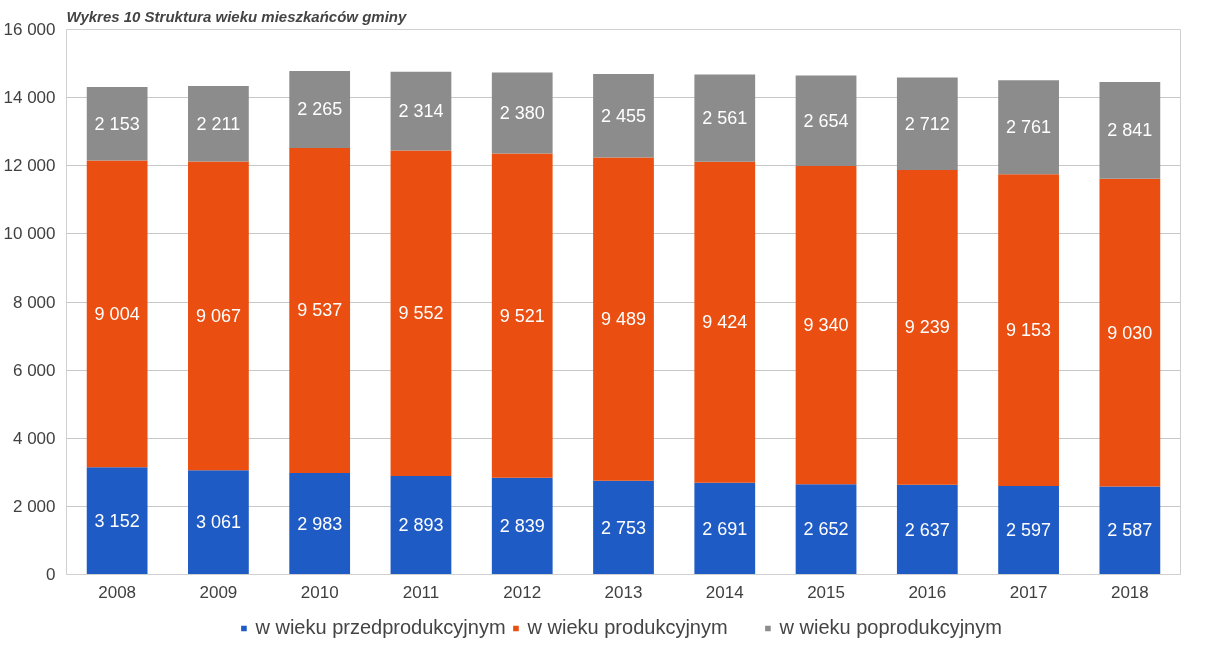 The image size is (1212, 671). I want to click on data-label: 2 761, so click(1029, 127).